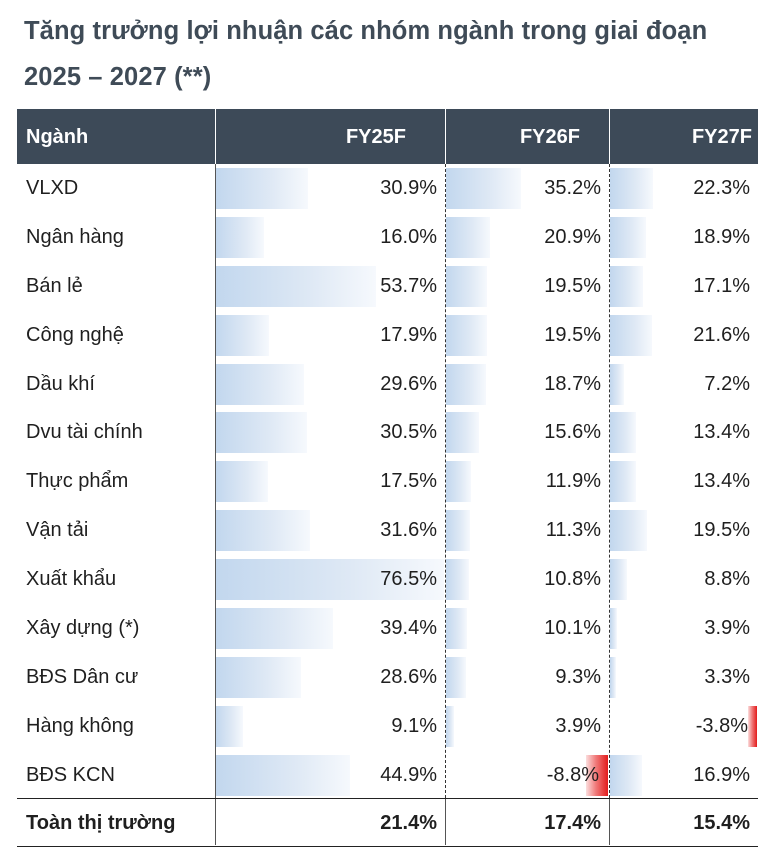 The width and height of the screenshot is (762, 852). Describe the element at coordinates (721, 774) in the screenshot. I see `fy27-value: 16.9%` at that location.